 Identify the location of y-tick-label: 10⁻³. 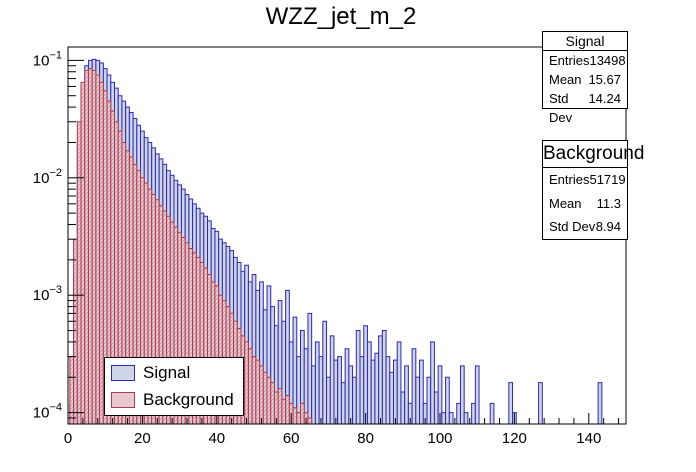
(47, 294).